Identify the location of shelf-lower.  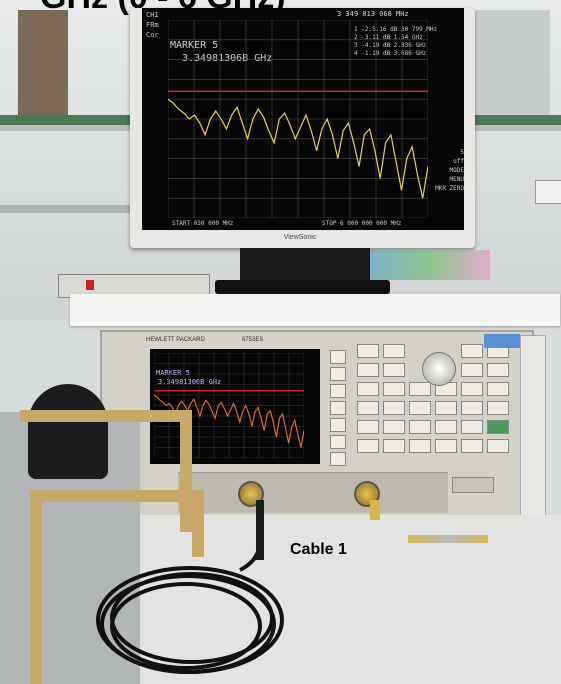
(75, 209).